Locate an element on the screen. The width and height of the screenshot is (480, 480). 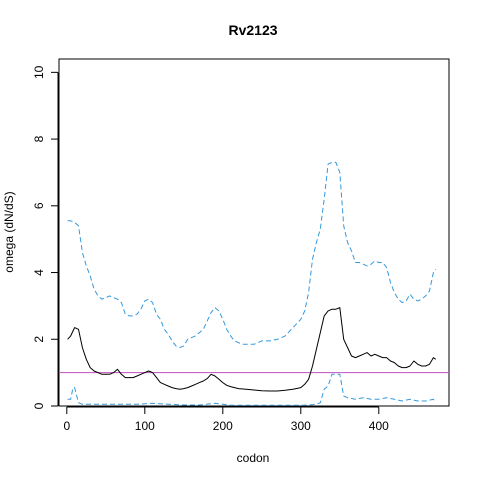
y-tick-label-2: 4 is located at coordinates (39, 272).